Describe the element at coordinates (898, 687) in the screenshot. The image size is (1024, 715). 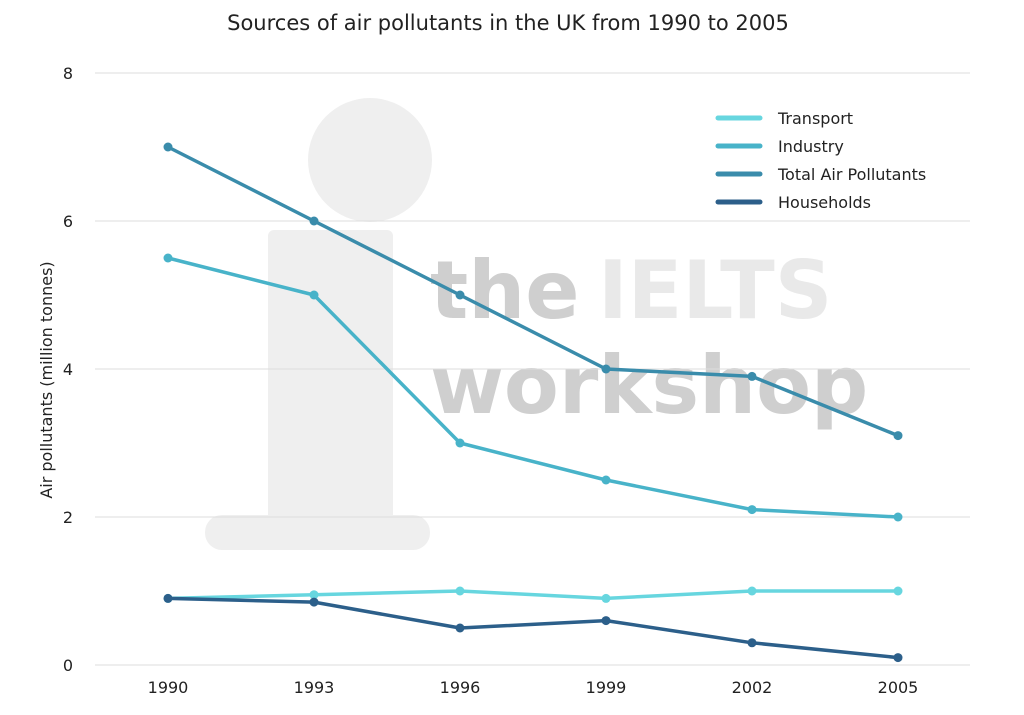
I see `x-tick-label: 2005` at that location.